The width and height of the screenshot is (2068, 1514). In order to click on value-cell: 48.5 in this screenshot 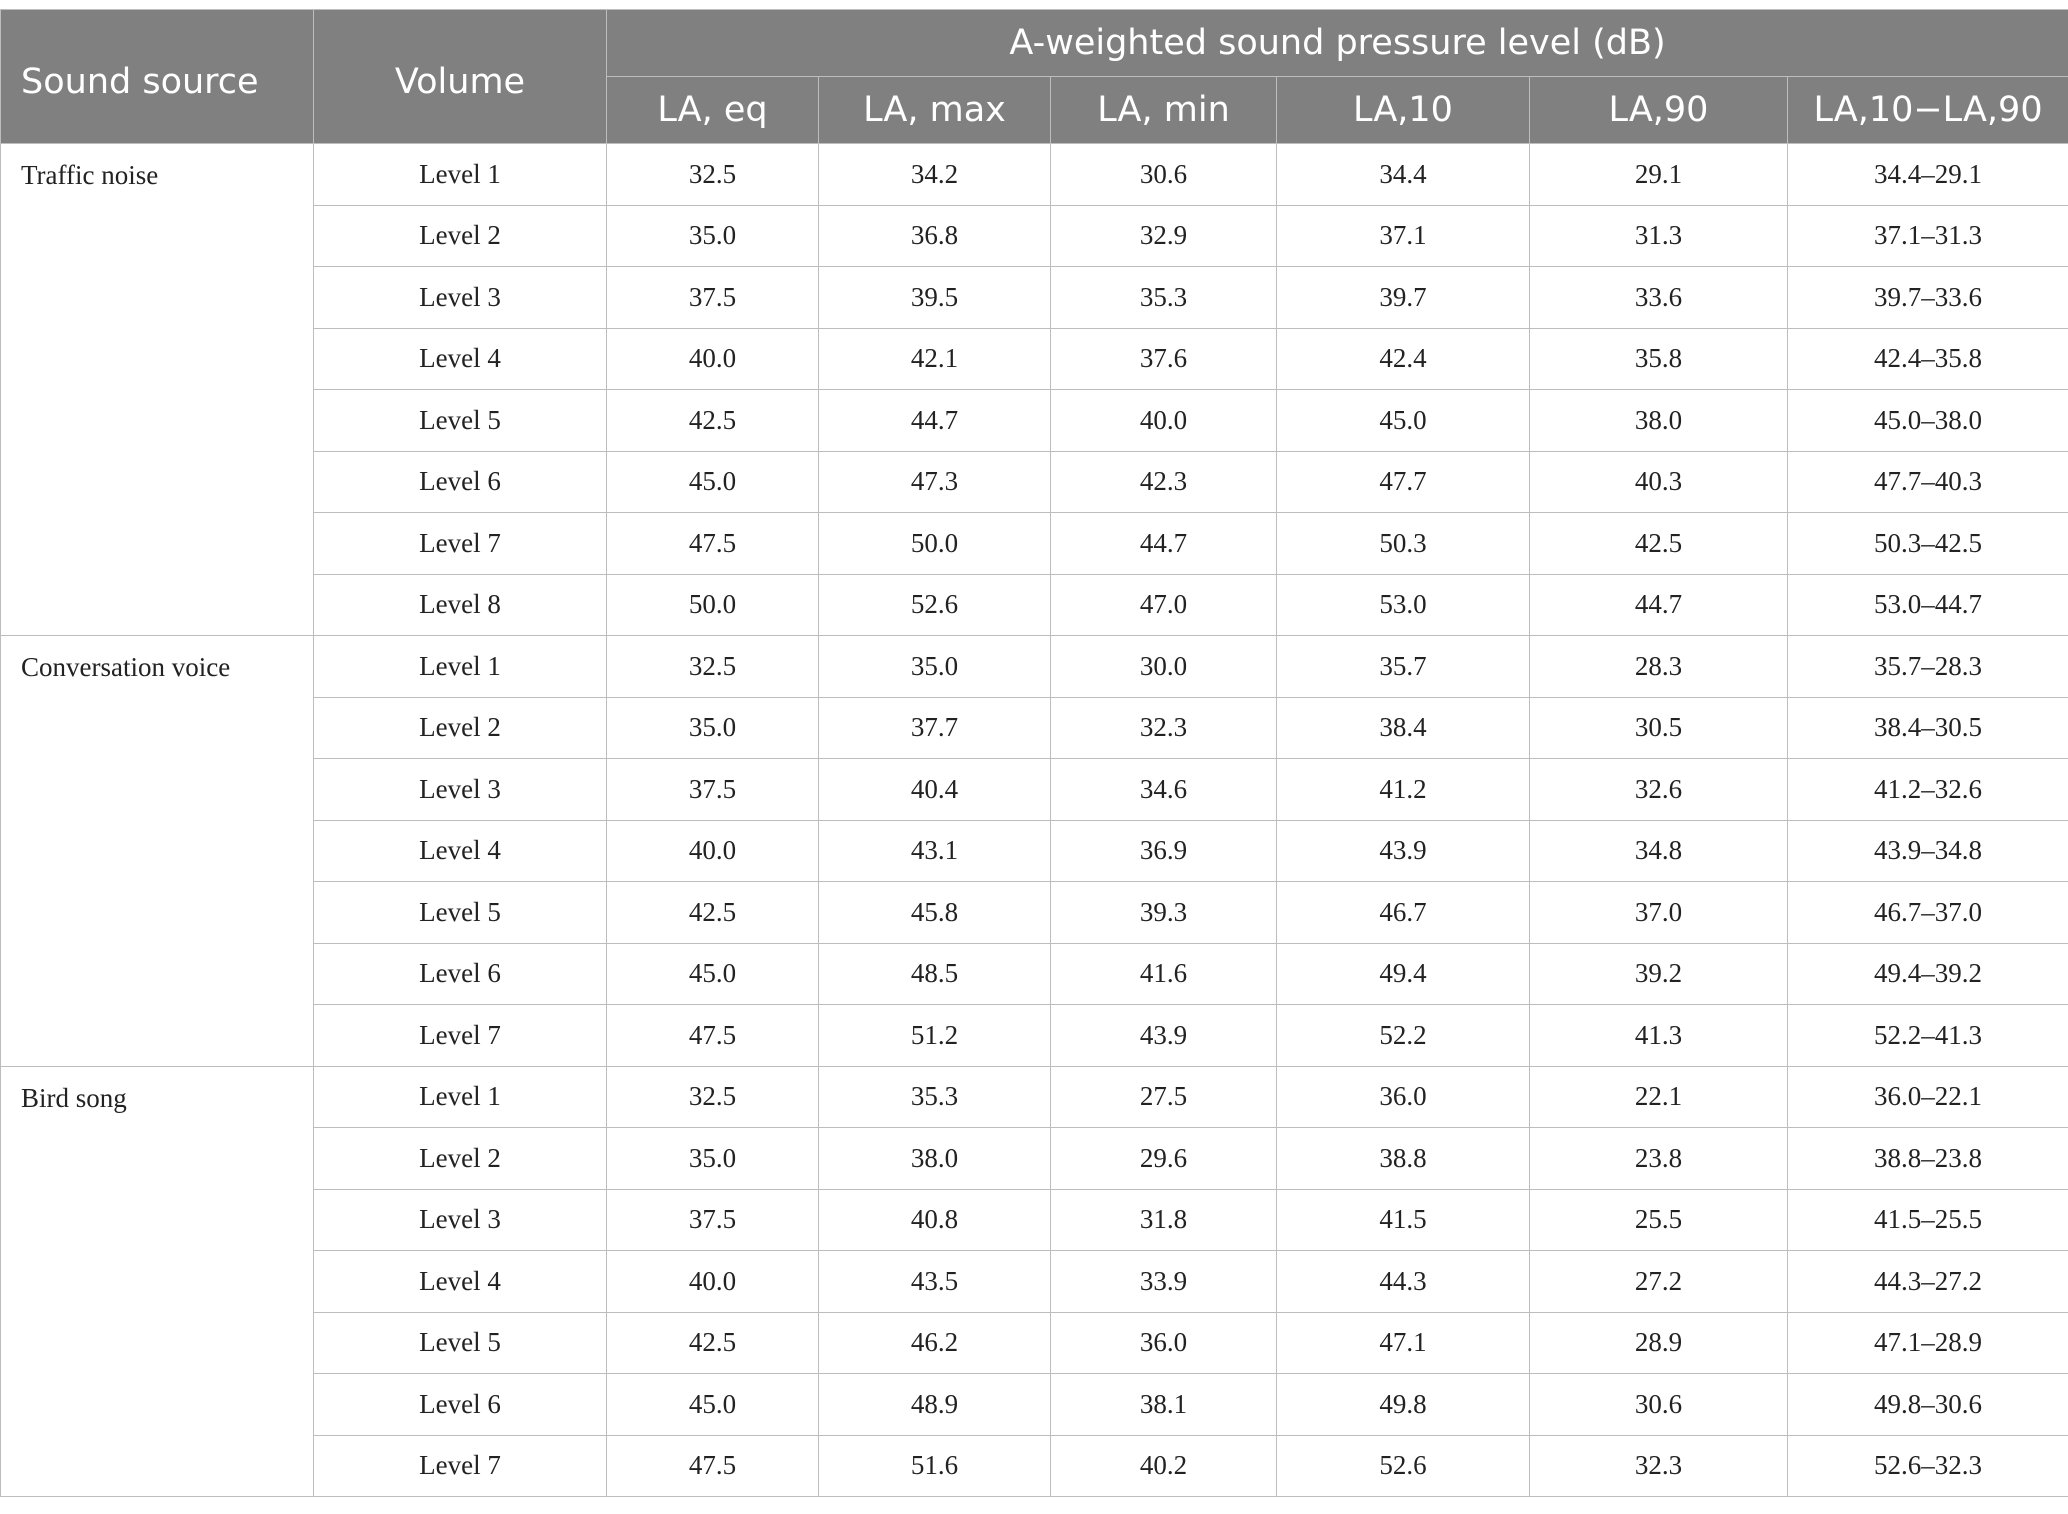, I will do `click(934, 973)`.